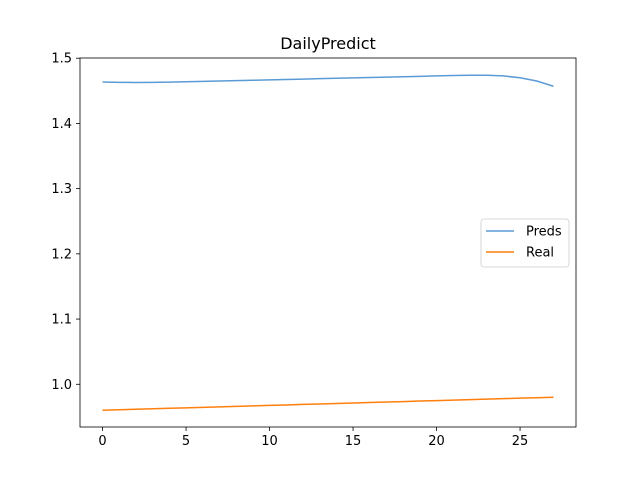  Describe the element at coordinates (65, 222) in the screenshot. I see `y-axis: 1.0 1.1 1.2 1.3 1.4 1.5` at that location.